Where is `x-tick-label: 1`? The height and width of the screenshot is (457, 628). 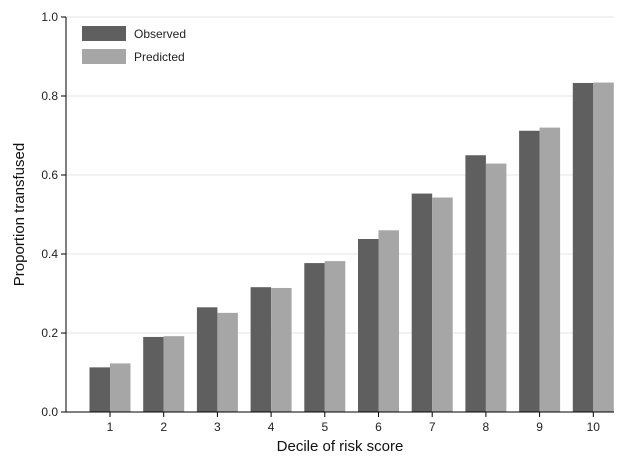
x-tick-label: 1 is located at coordinates (110, 427).